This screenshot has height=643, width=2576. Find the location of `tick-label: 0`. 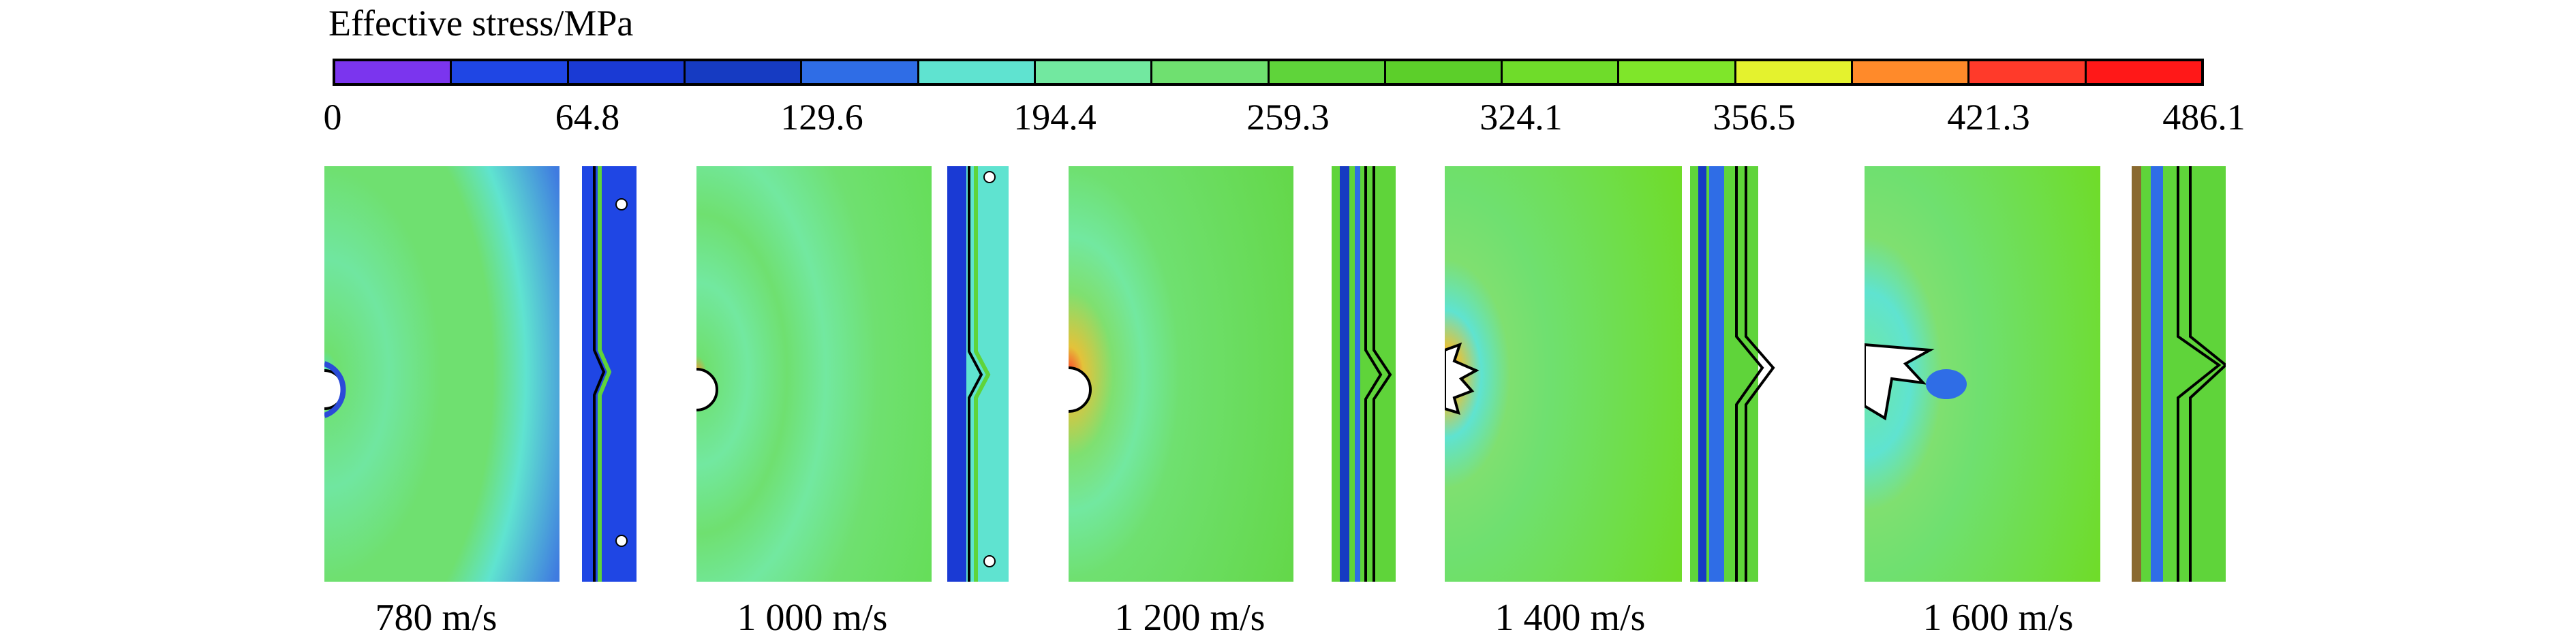

tick-label: 0 is located at coordinates (332, 118).